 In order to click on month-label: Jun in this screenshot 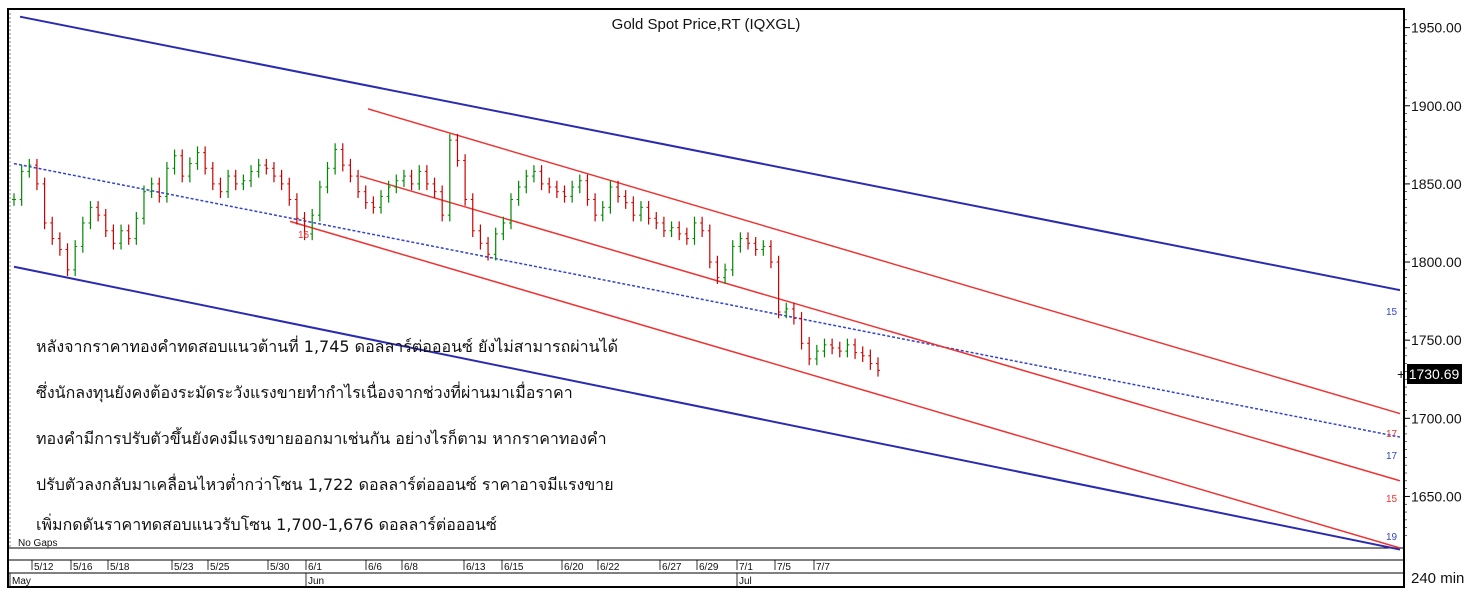, I will do `click(316, 581)`.